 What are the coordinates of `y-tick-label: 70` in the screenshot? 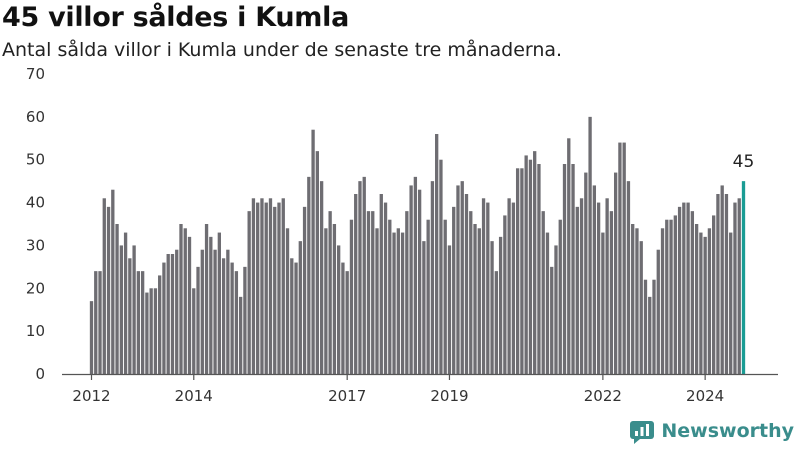 It's located at (35, 74).